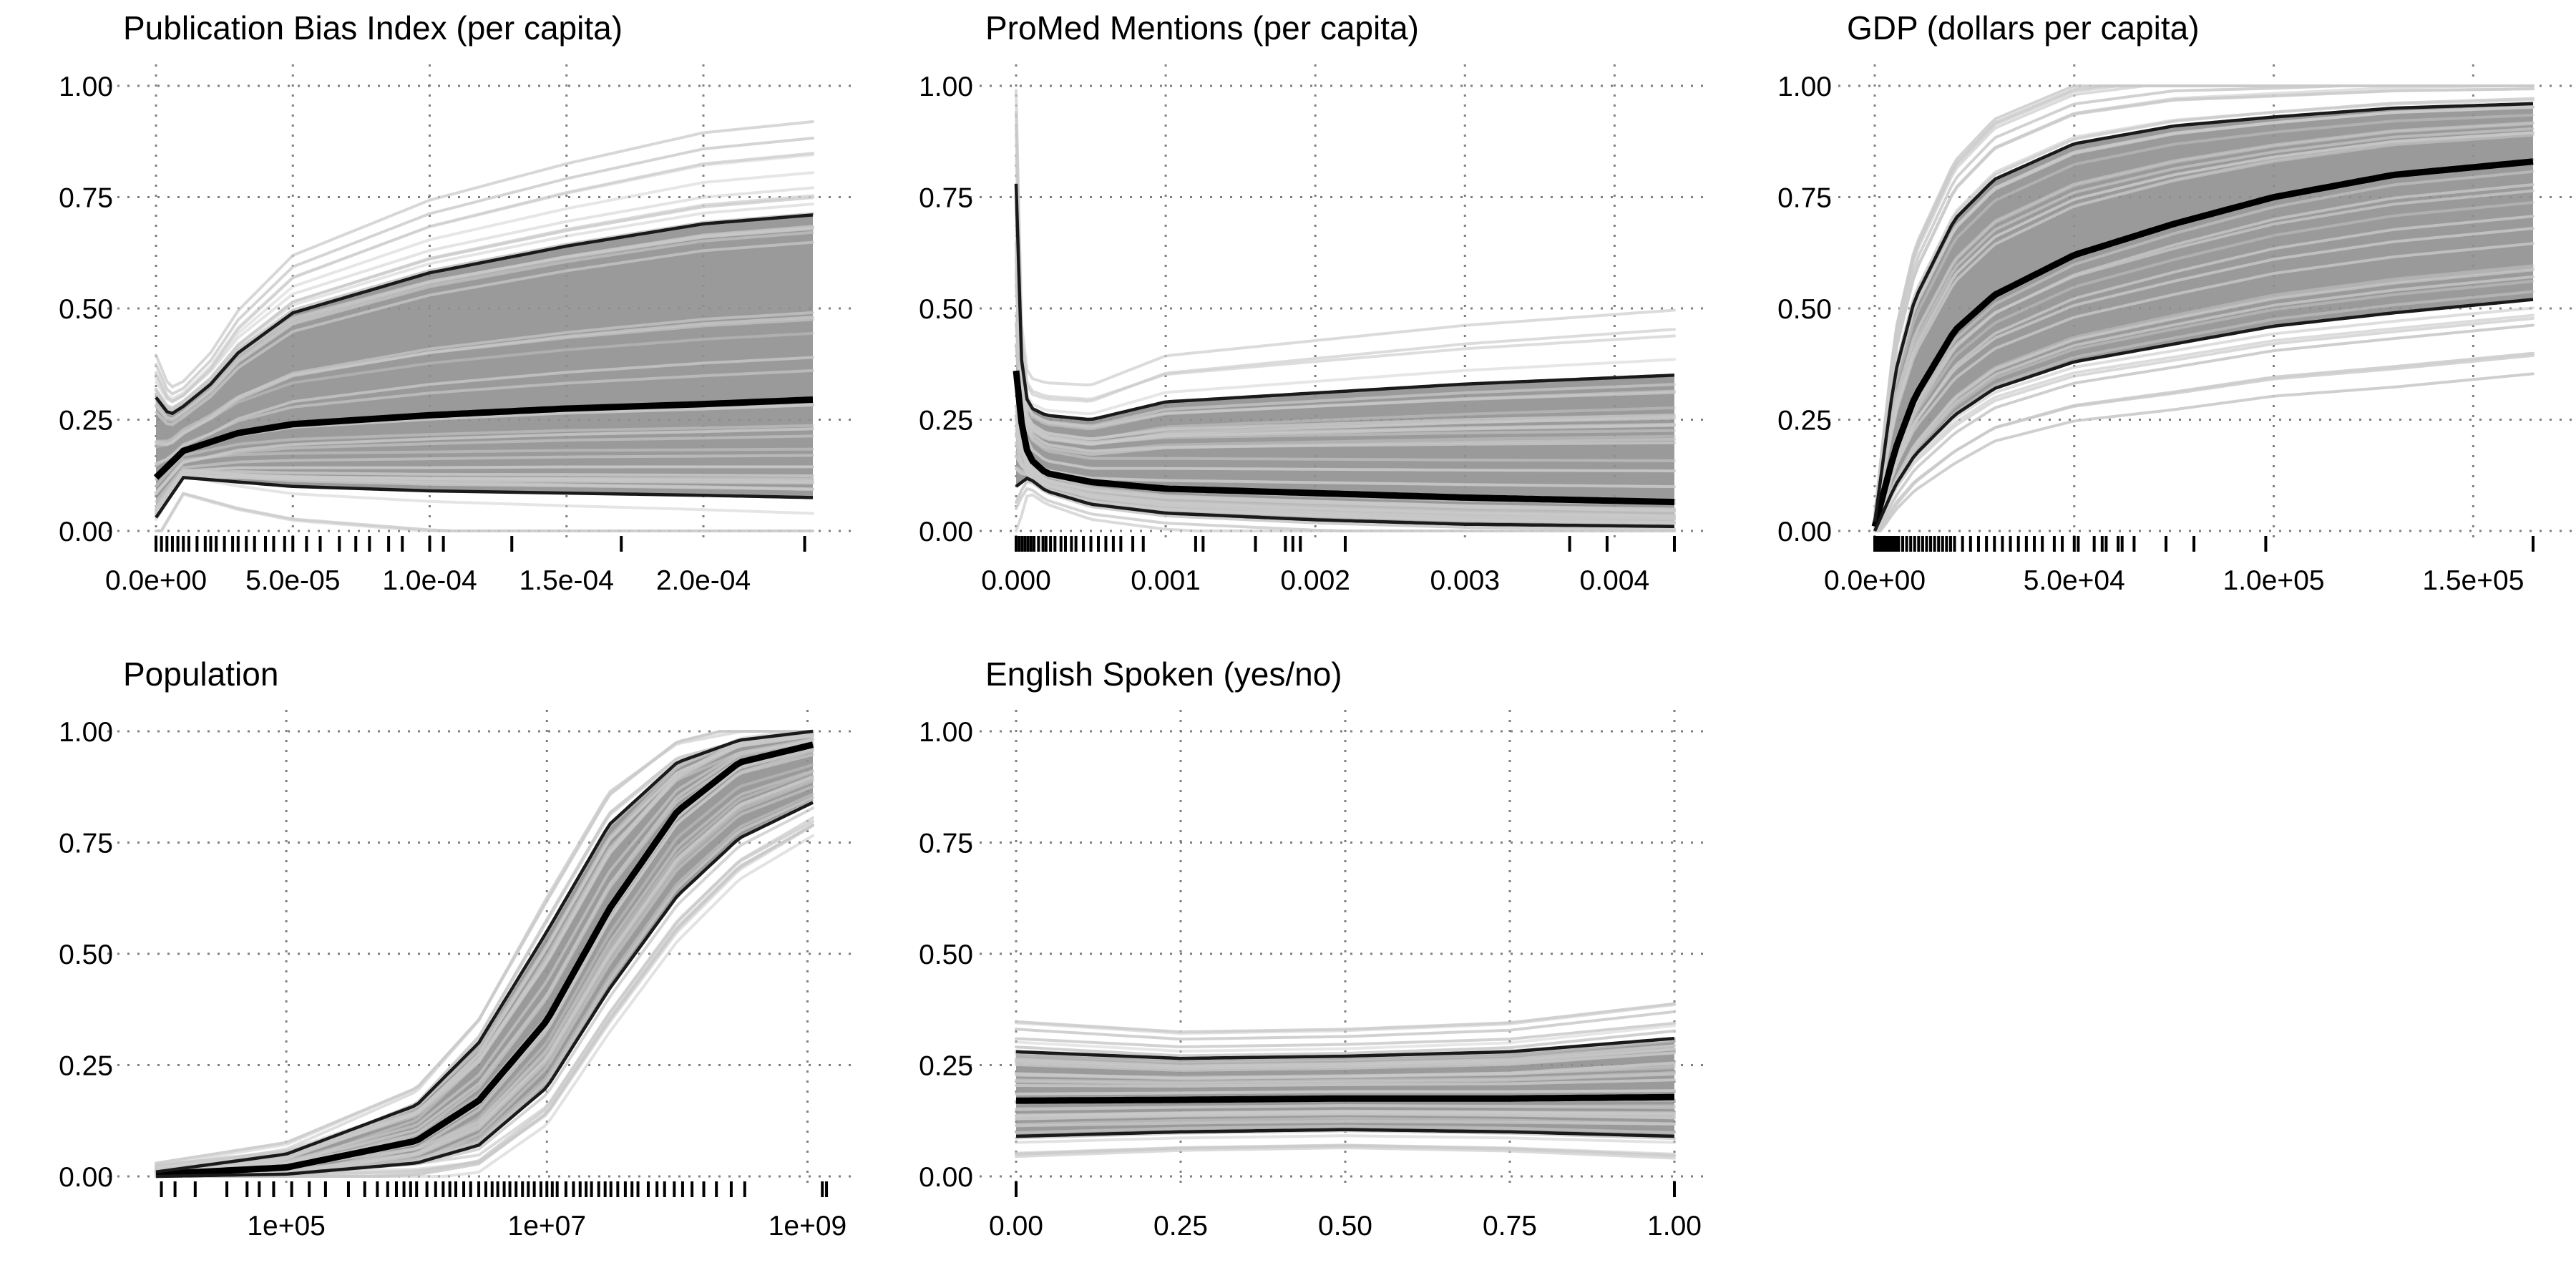  Describe the element at coordinates (292, 580) in the screenshot. I see `x-tick-label: 5.0e-05` at that location.